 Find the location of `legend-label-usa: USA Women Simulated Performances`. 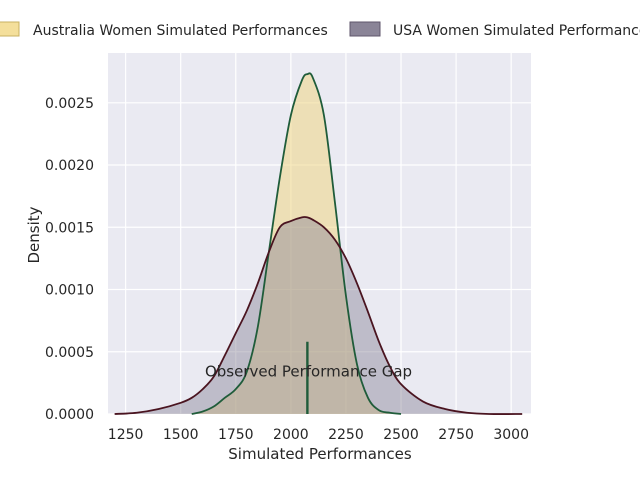

legend-label-usa: USA Women Simulated Performances is located at coordinates (516, 31).